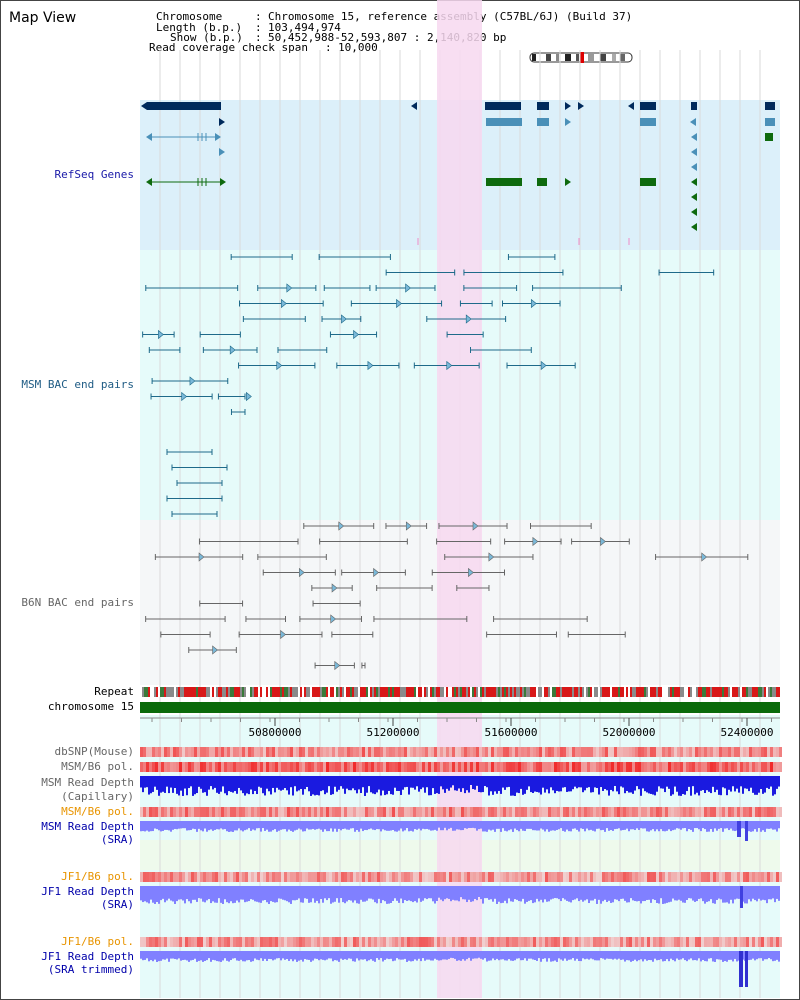 The width and height of the screenshot is (800, 1000). What do you see at coordinates (770, 122) in the screenshot?
I see `gene-block` at bounding box center [770, 122].